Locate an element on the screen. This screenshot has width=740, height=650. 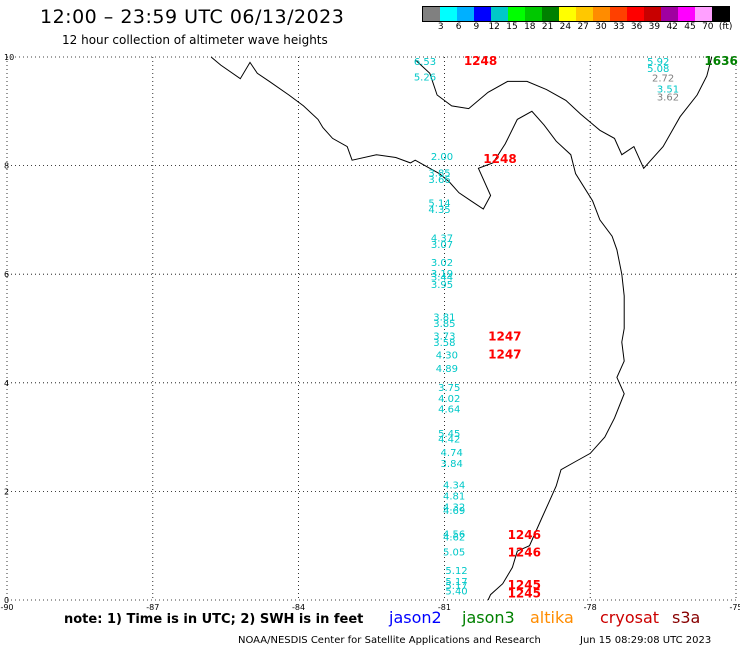
map-title: 12:00 – 23:59 UTC 06/13/2023 is located at coordinates (192, 17).